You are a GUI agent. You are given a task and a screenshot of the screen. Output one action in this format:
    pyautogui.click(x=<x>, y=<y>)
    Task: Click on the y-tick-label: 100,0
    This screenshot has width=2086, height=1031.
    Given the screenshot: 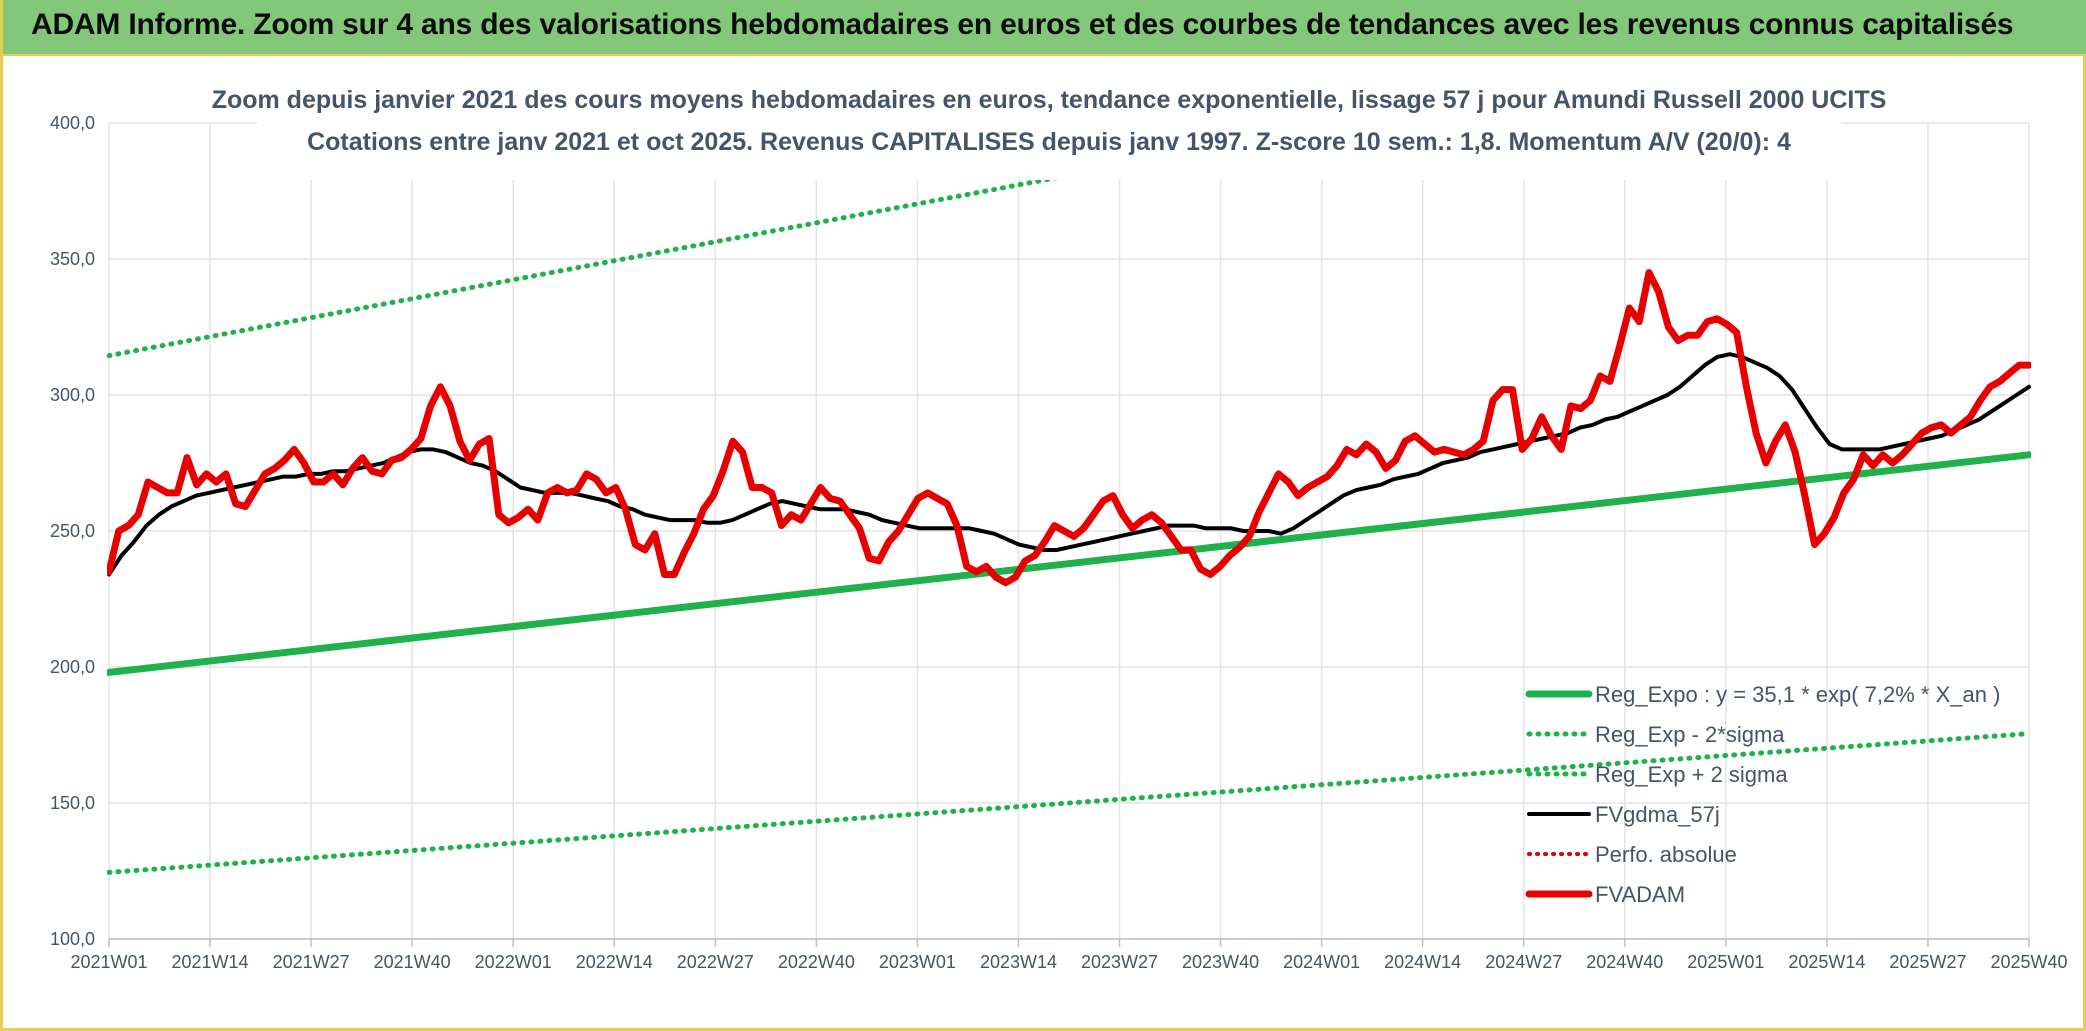 What is the action you would take?
    pyautogui.click(x=72, y=939)
    